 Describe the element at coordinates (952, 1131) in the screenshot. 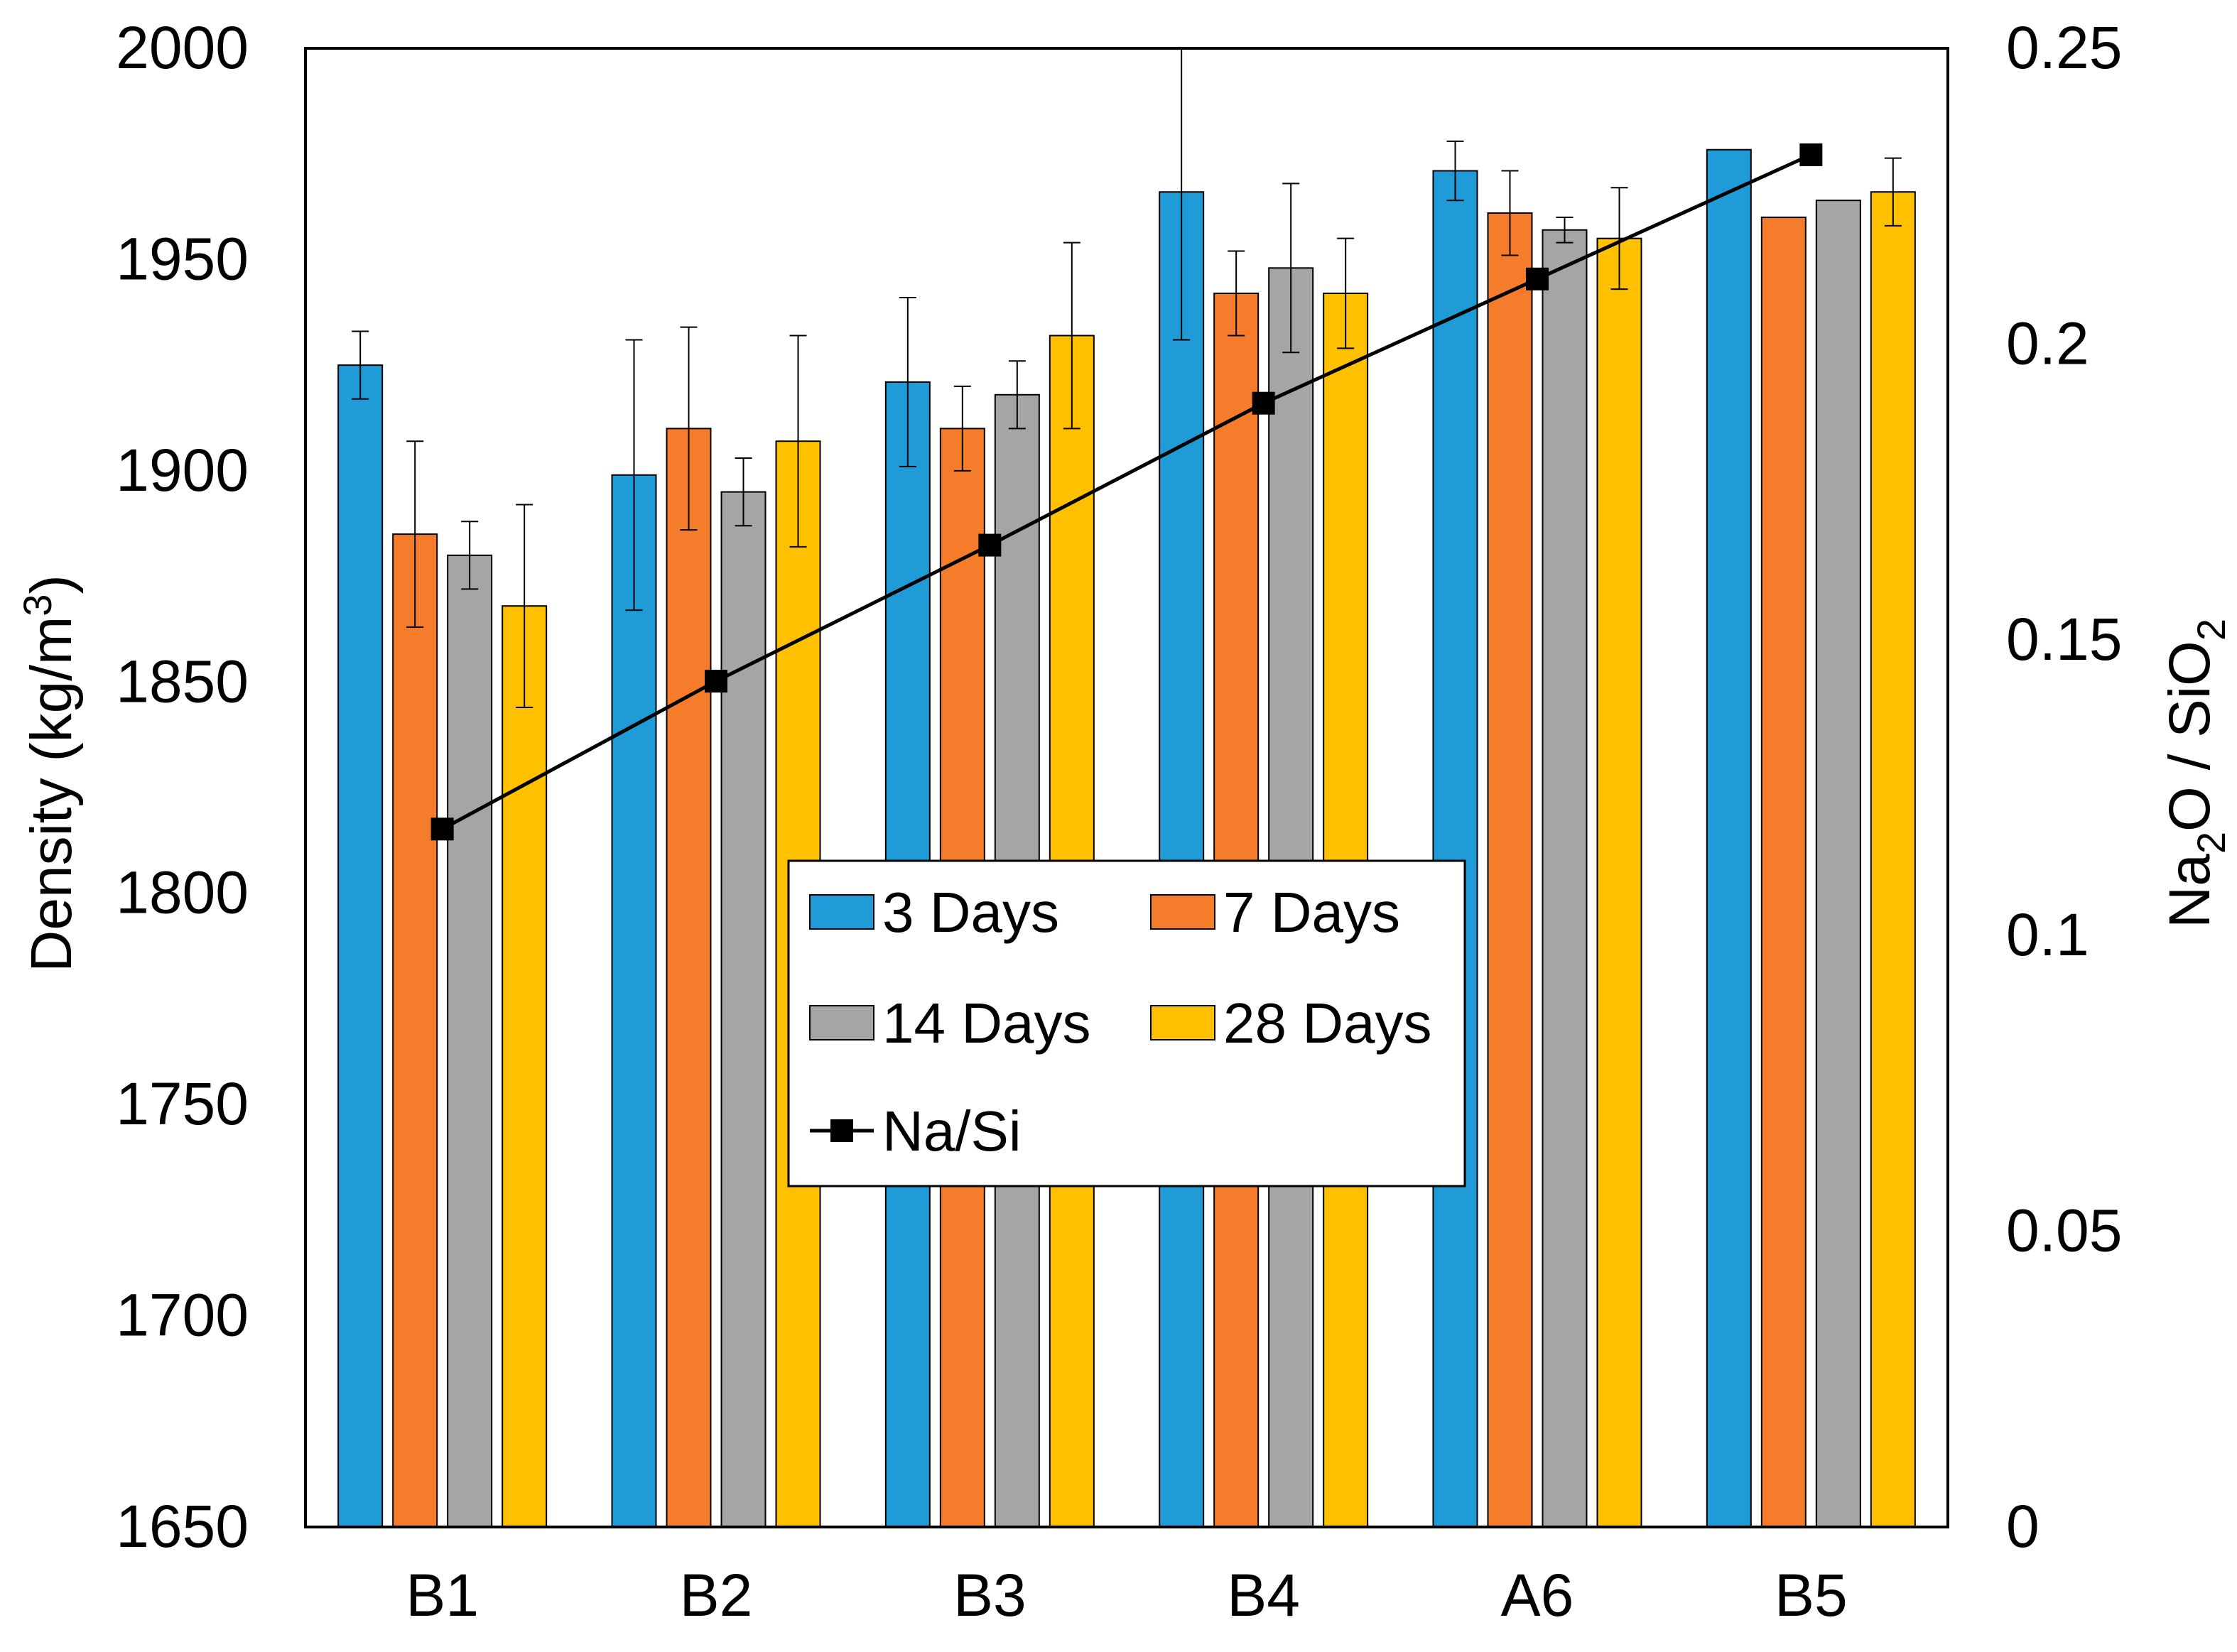

I see `legend-label-na-si: Na/Si` at that location.